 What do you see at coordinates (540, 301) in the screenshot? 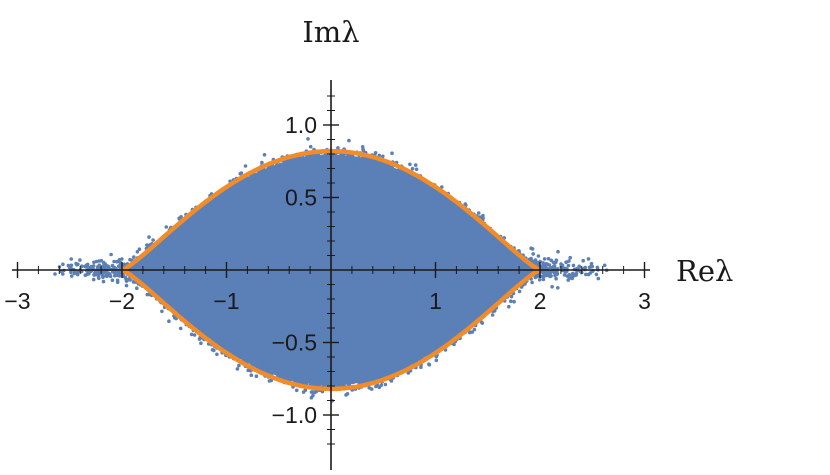
I see `x-tick-label: 2` at bounding box center [540, 301].